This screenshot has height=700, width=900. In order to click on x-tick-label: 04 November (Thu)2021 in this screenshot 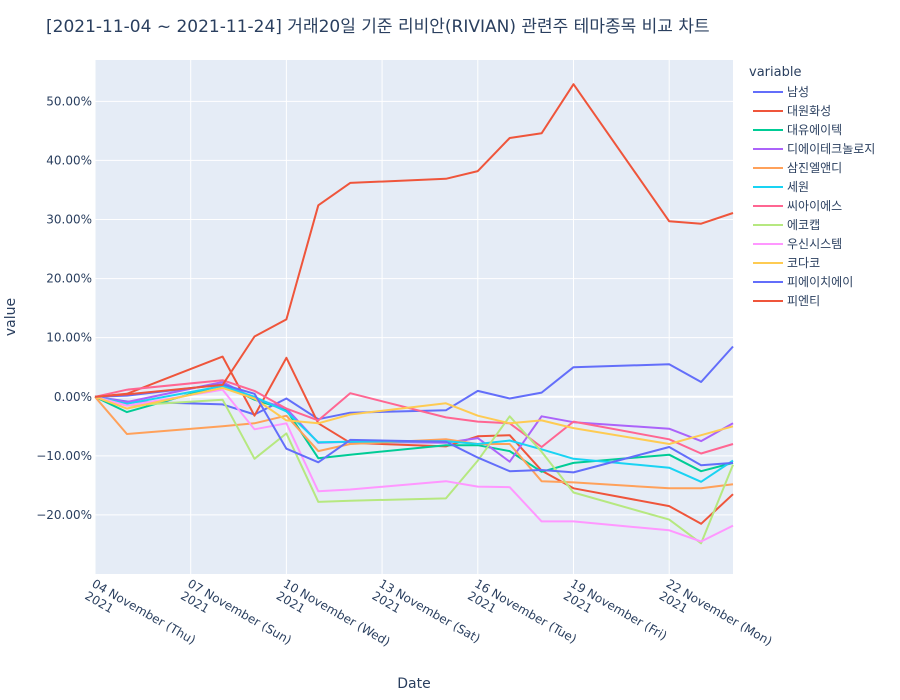, I will do `click(141, 617)`.